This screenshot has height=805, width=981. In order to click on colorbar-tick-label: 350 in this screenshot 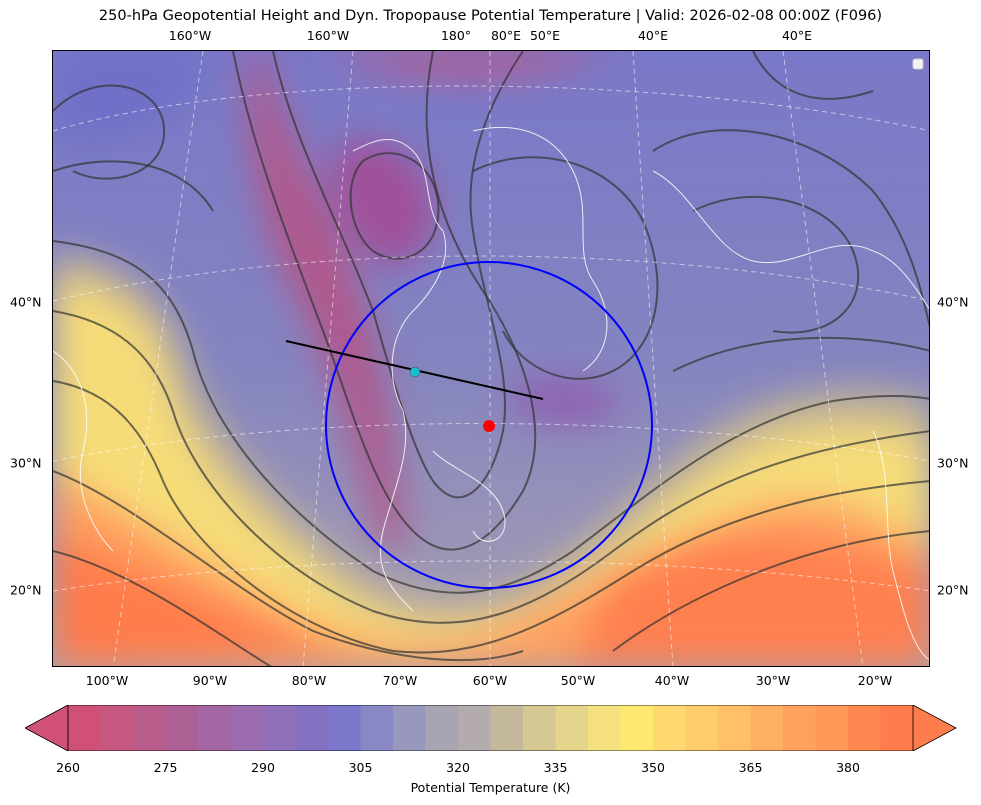, I will do `click(653, 767)`.